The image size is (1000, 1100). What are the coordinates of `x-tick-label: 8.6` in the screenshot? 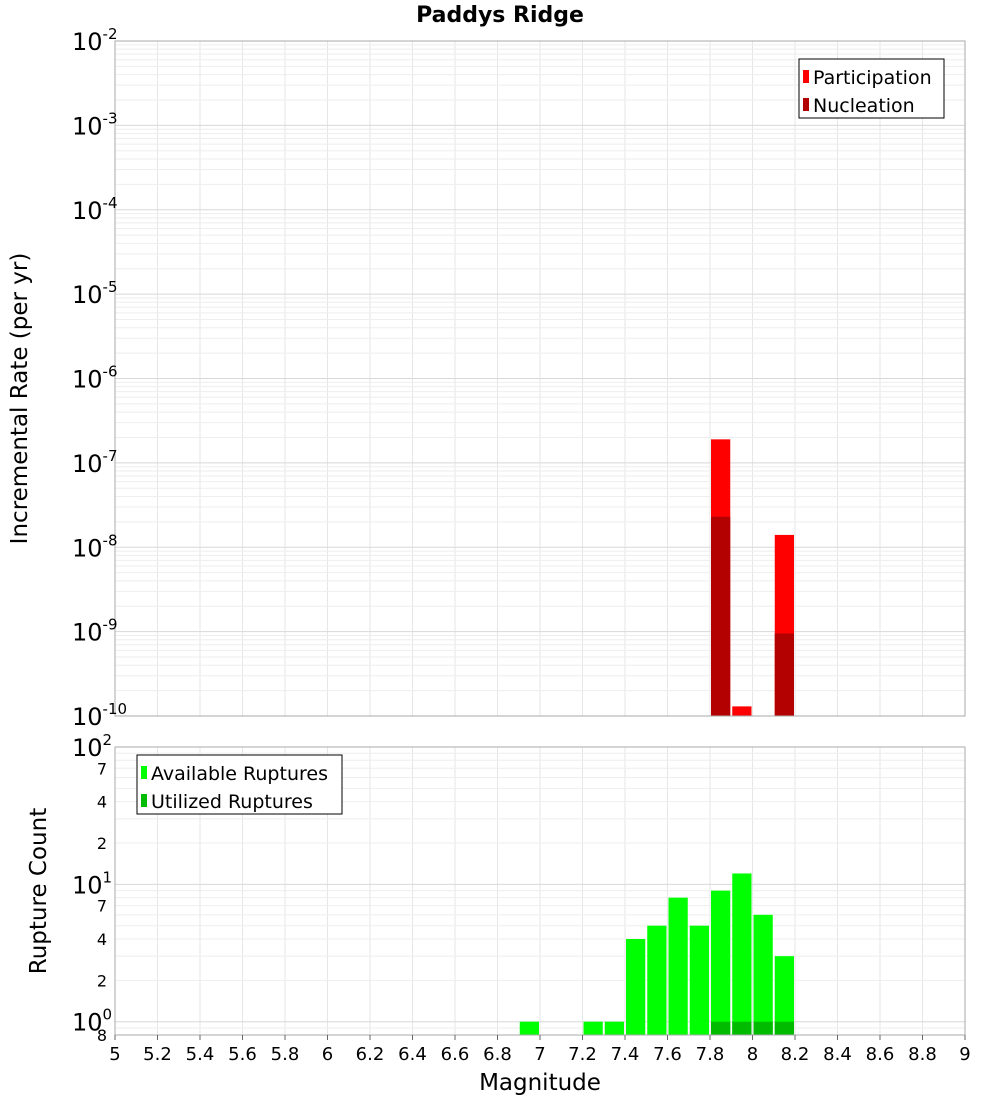 It's located at (880, 1054).